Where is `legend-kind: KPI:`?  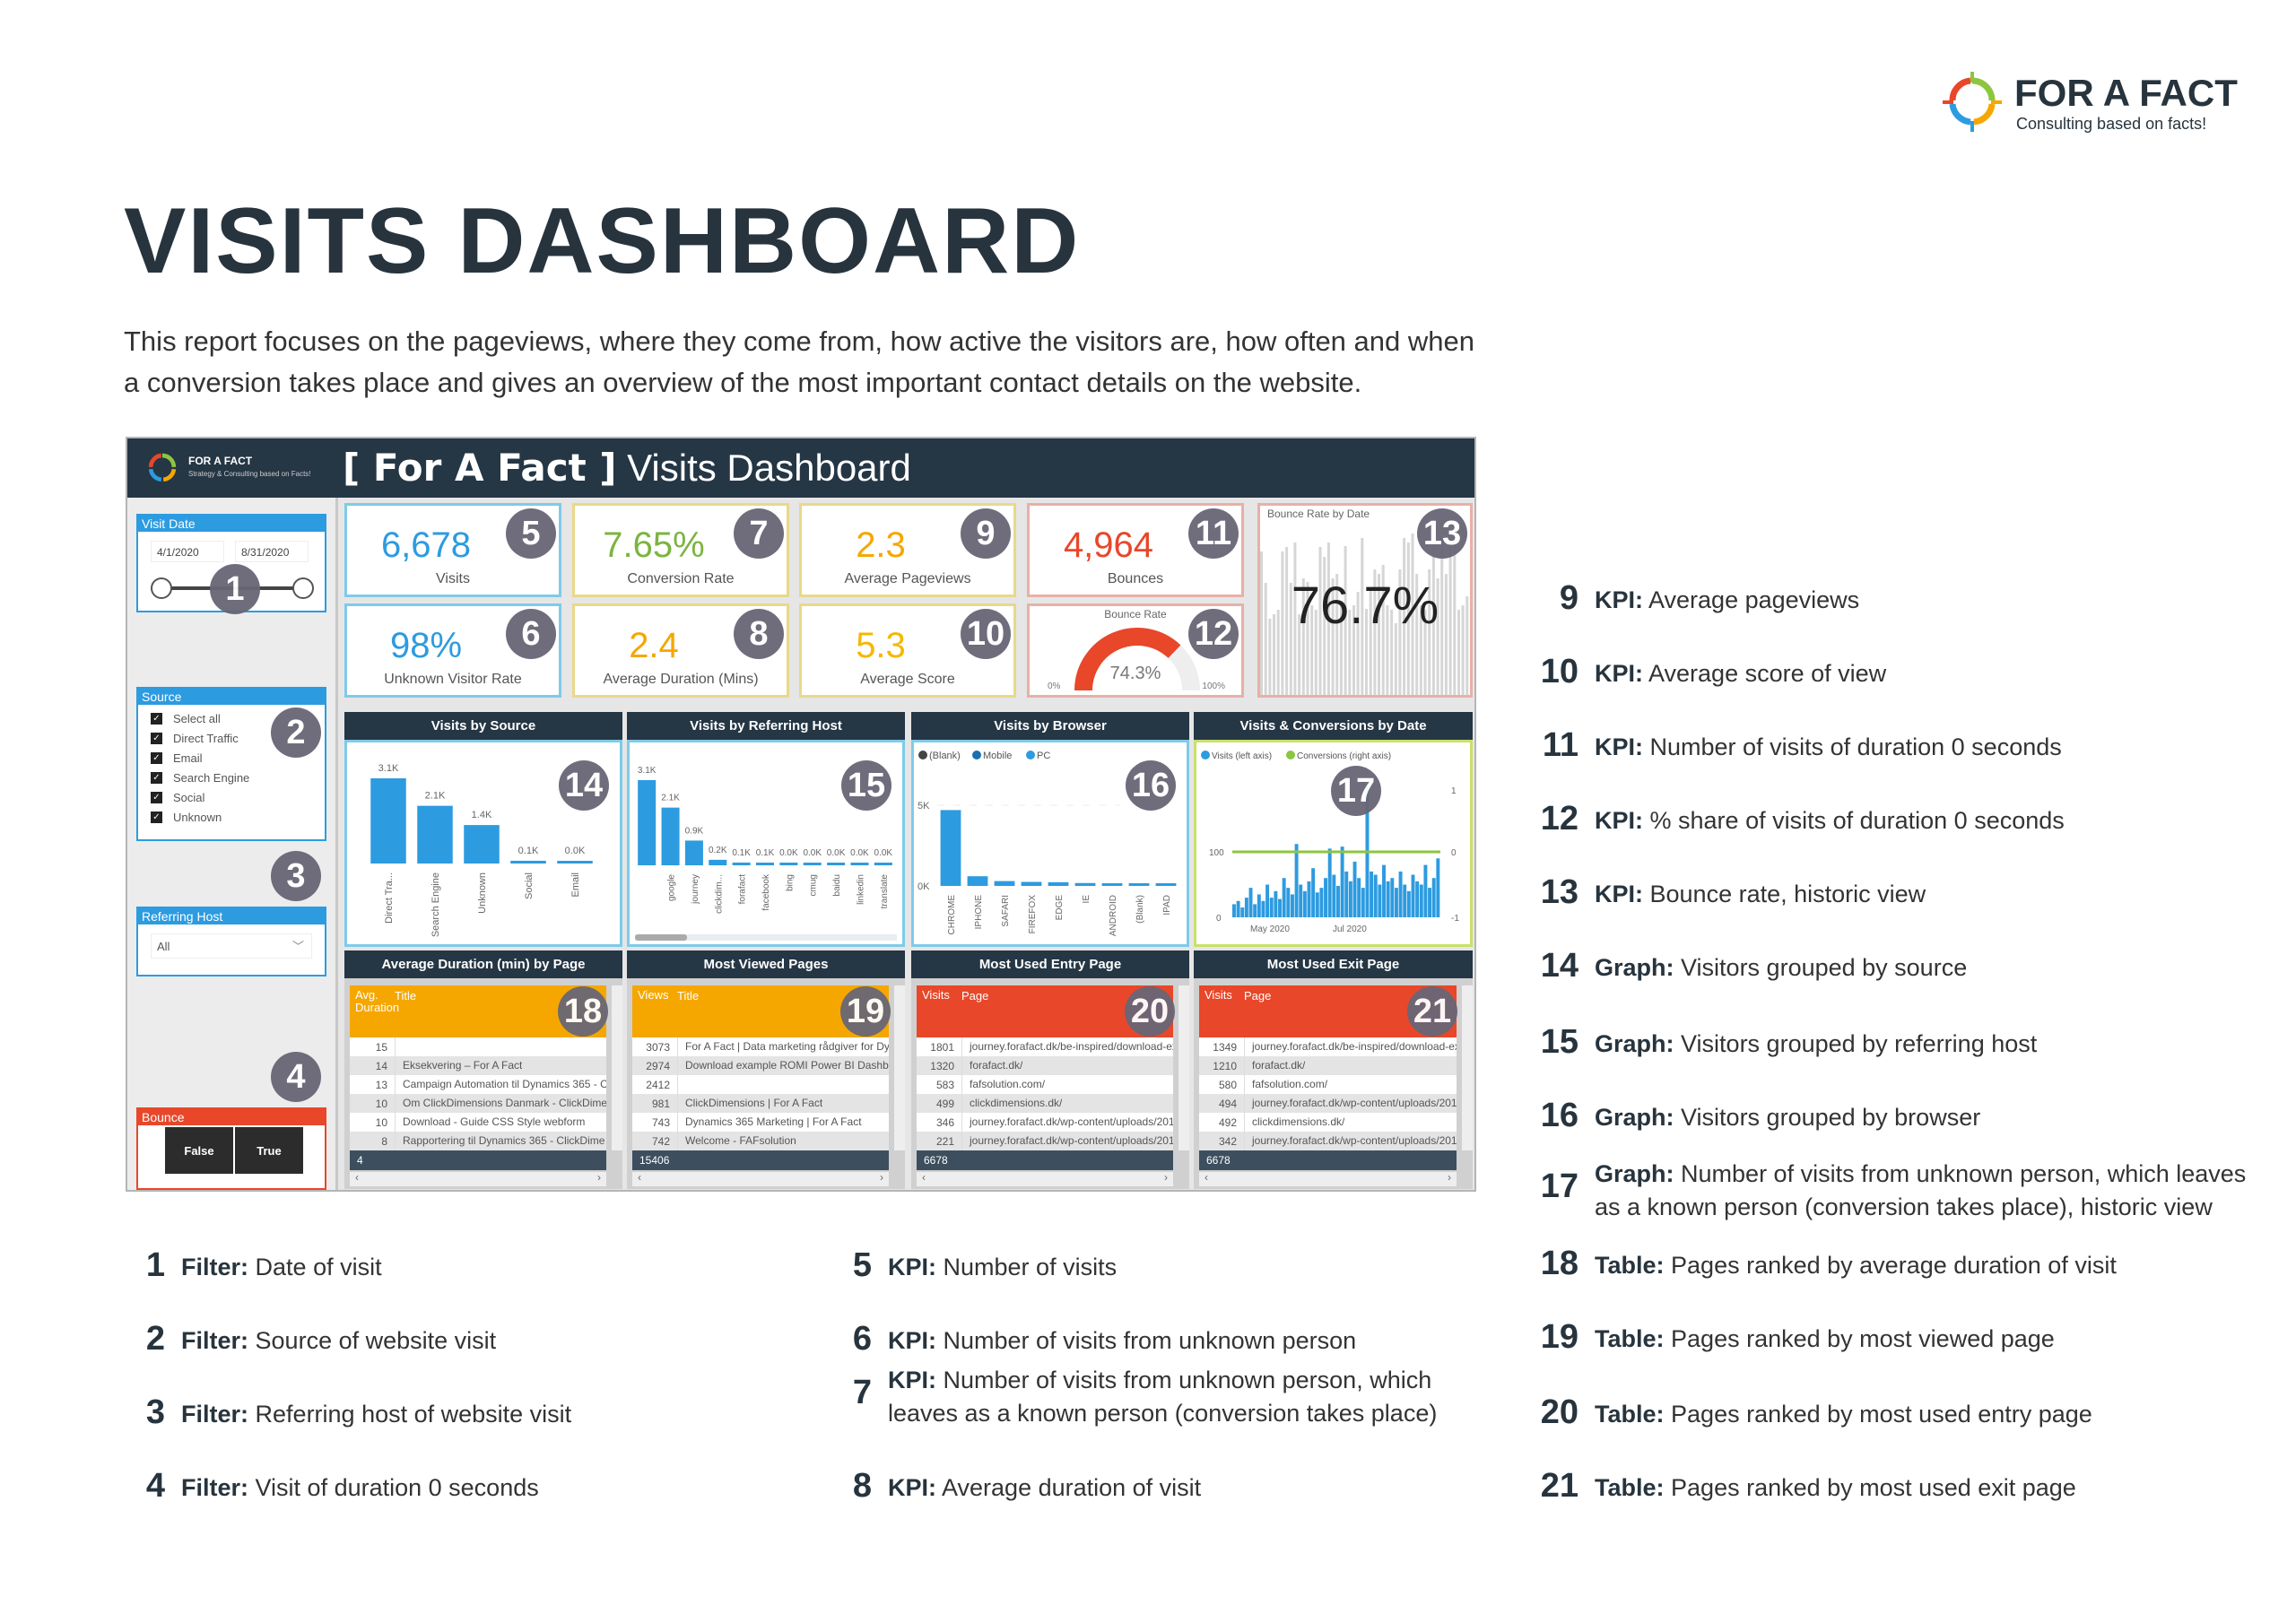 legend-kind: KPI: is located at coordinates (912, 1487).